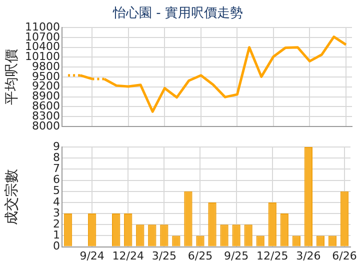 Image resolution: width=360 pixels, height=270 pixels. Describe the element at coordinates (128, 255) in the screenshot. I see `x-tick-label: 12/24` at that location.